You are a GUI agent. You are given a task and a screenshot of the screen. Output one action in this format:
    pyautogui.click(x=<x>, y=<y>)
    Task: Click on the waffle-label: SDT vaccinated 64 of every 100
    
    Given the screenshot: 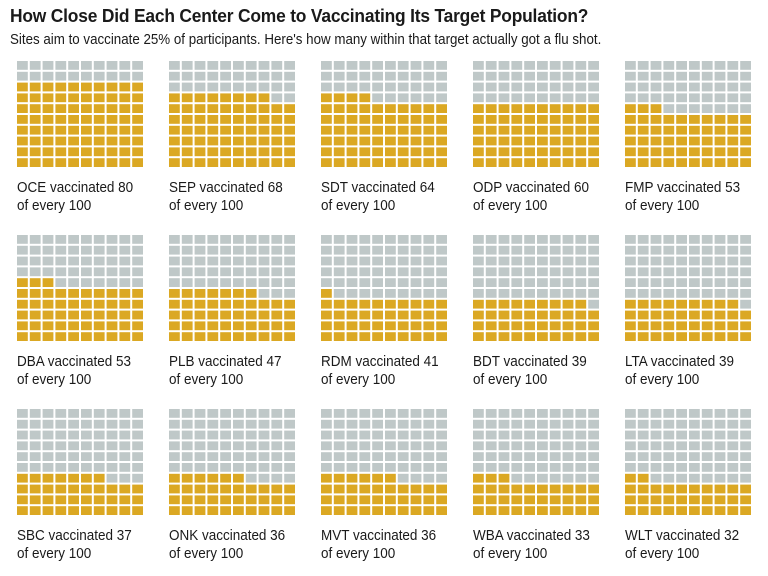 What is the action you would take?
    pyautogui.click(x=391, y=197)
    